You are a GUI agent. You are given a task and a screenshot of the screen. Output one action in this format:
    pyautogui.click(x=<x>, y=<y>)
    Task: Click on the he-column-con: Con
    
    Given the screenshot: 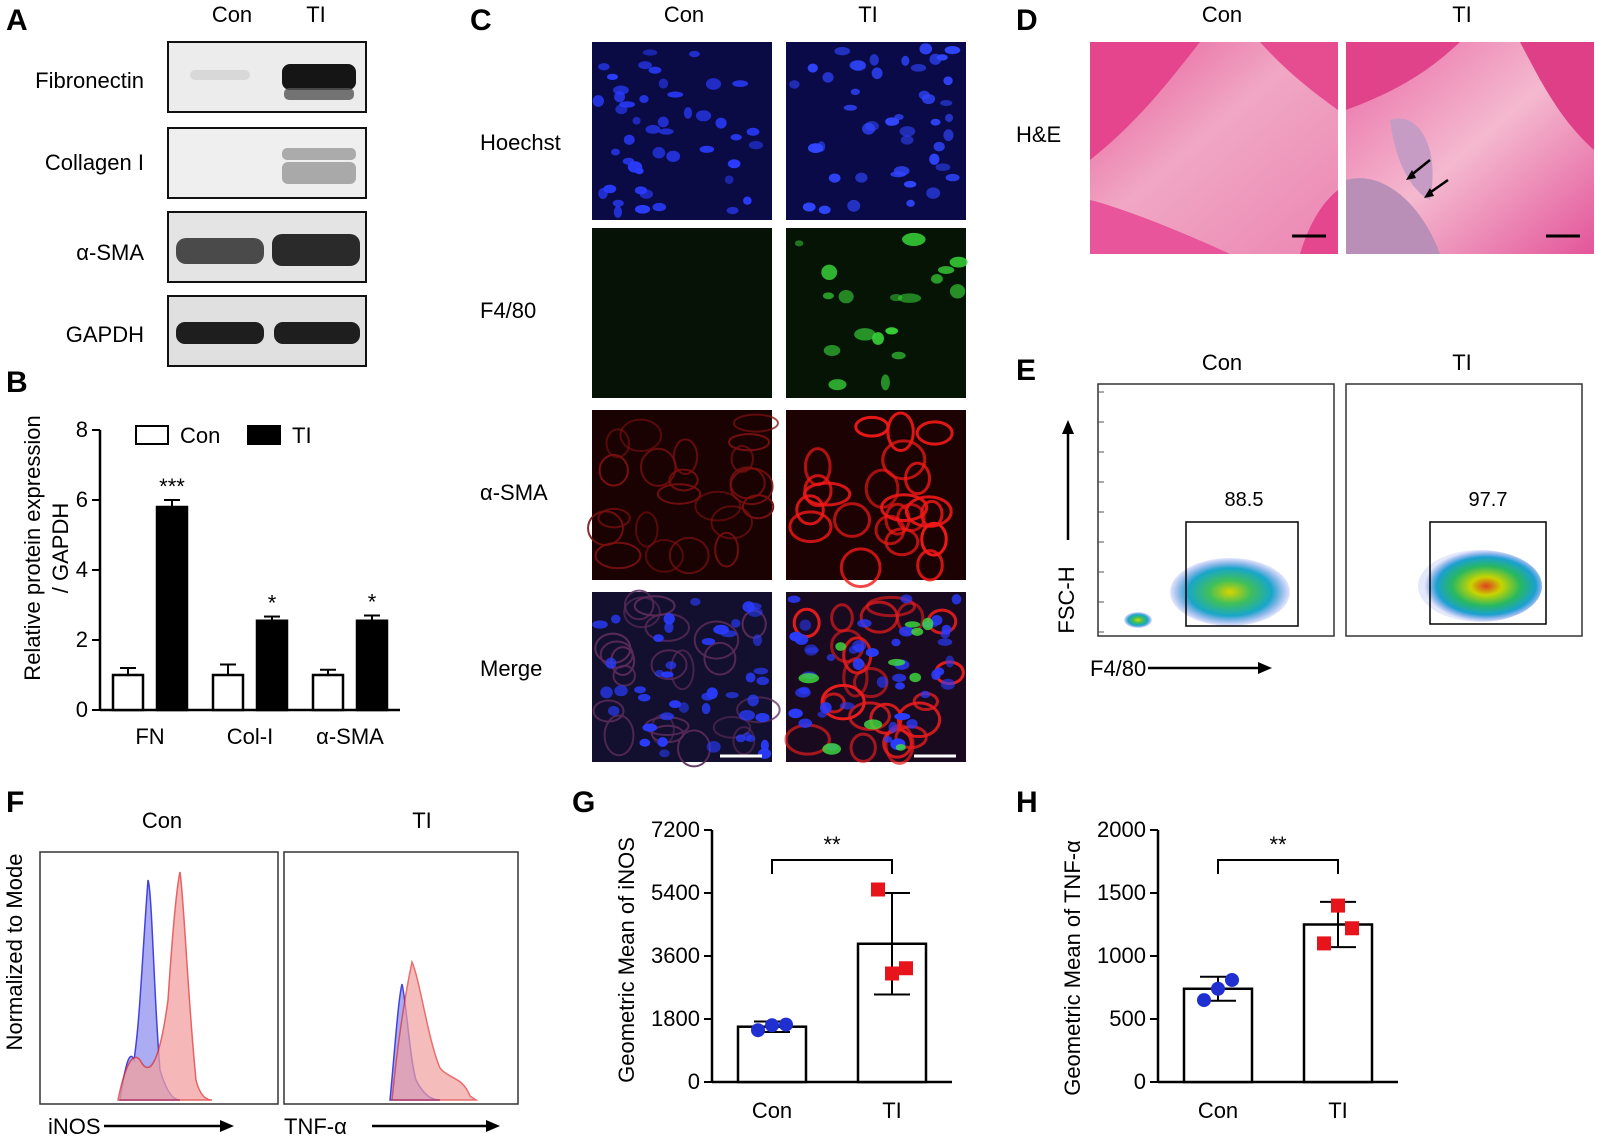 What is the action you would take?
    pyautogui.click(x=1222, y=14)
    